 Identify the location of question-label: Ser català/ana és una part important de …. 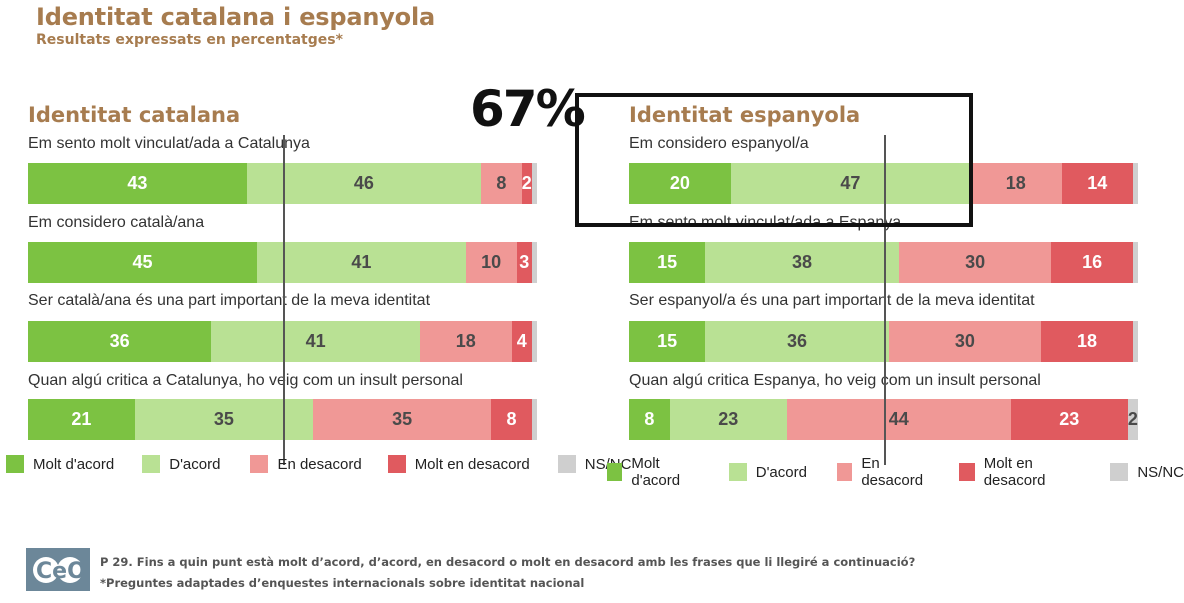
(229, 300).